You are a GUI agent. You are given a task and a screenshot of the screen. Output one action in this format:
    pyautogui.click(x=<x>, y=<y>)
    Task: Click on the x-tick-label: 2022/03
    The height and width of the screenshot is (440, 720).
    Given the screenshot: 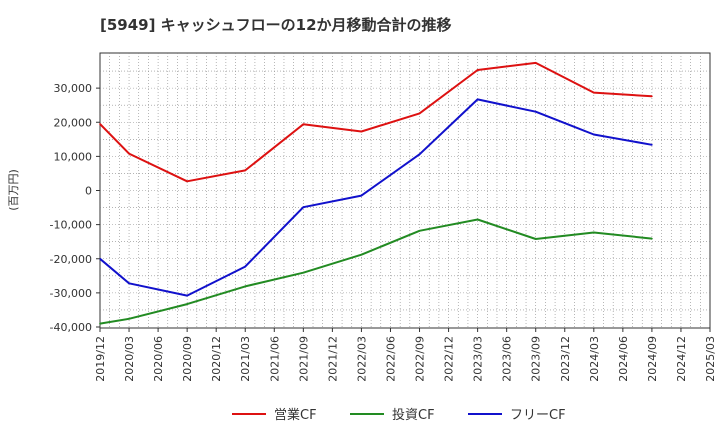 What is the action you would take?
    pyautogui.click(x=361, y=359)
    